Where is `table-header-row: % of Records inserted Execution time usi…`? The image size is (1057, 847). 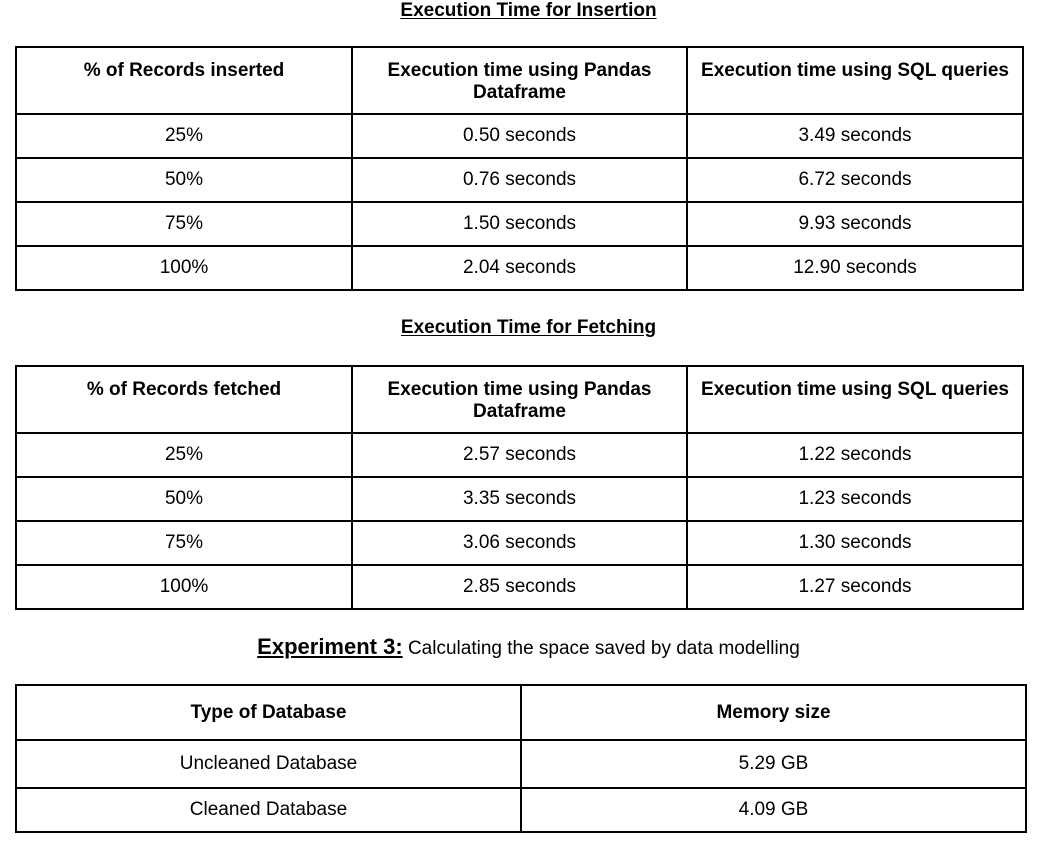 table-header-row: % of Records inserted Execution time usi… is located at coordinates (519, 80).